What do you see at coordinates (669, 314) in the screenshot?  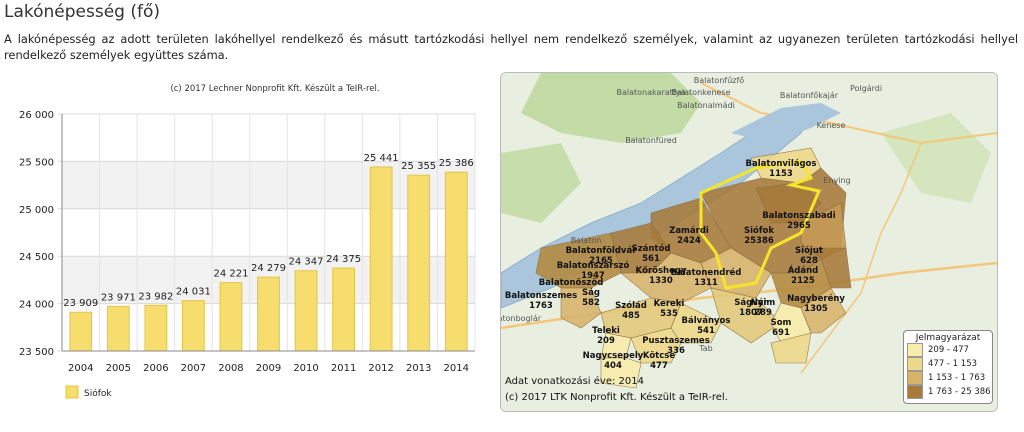 I see `town-value-label: 535` at bounding box center [669, 314].